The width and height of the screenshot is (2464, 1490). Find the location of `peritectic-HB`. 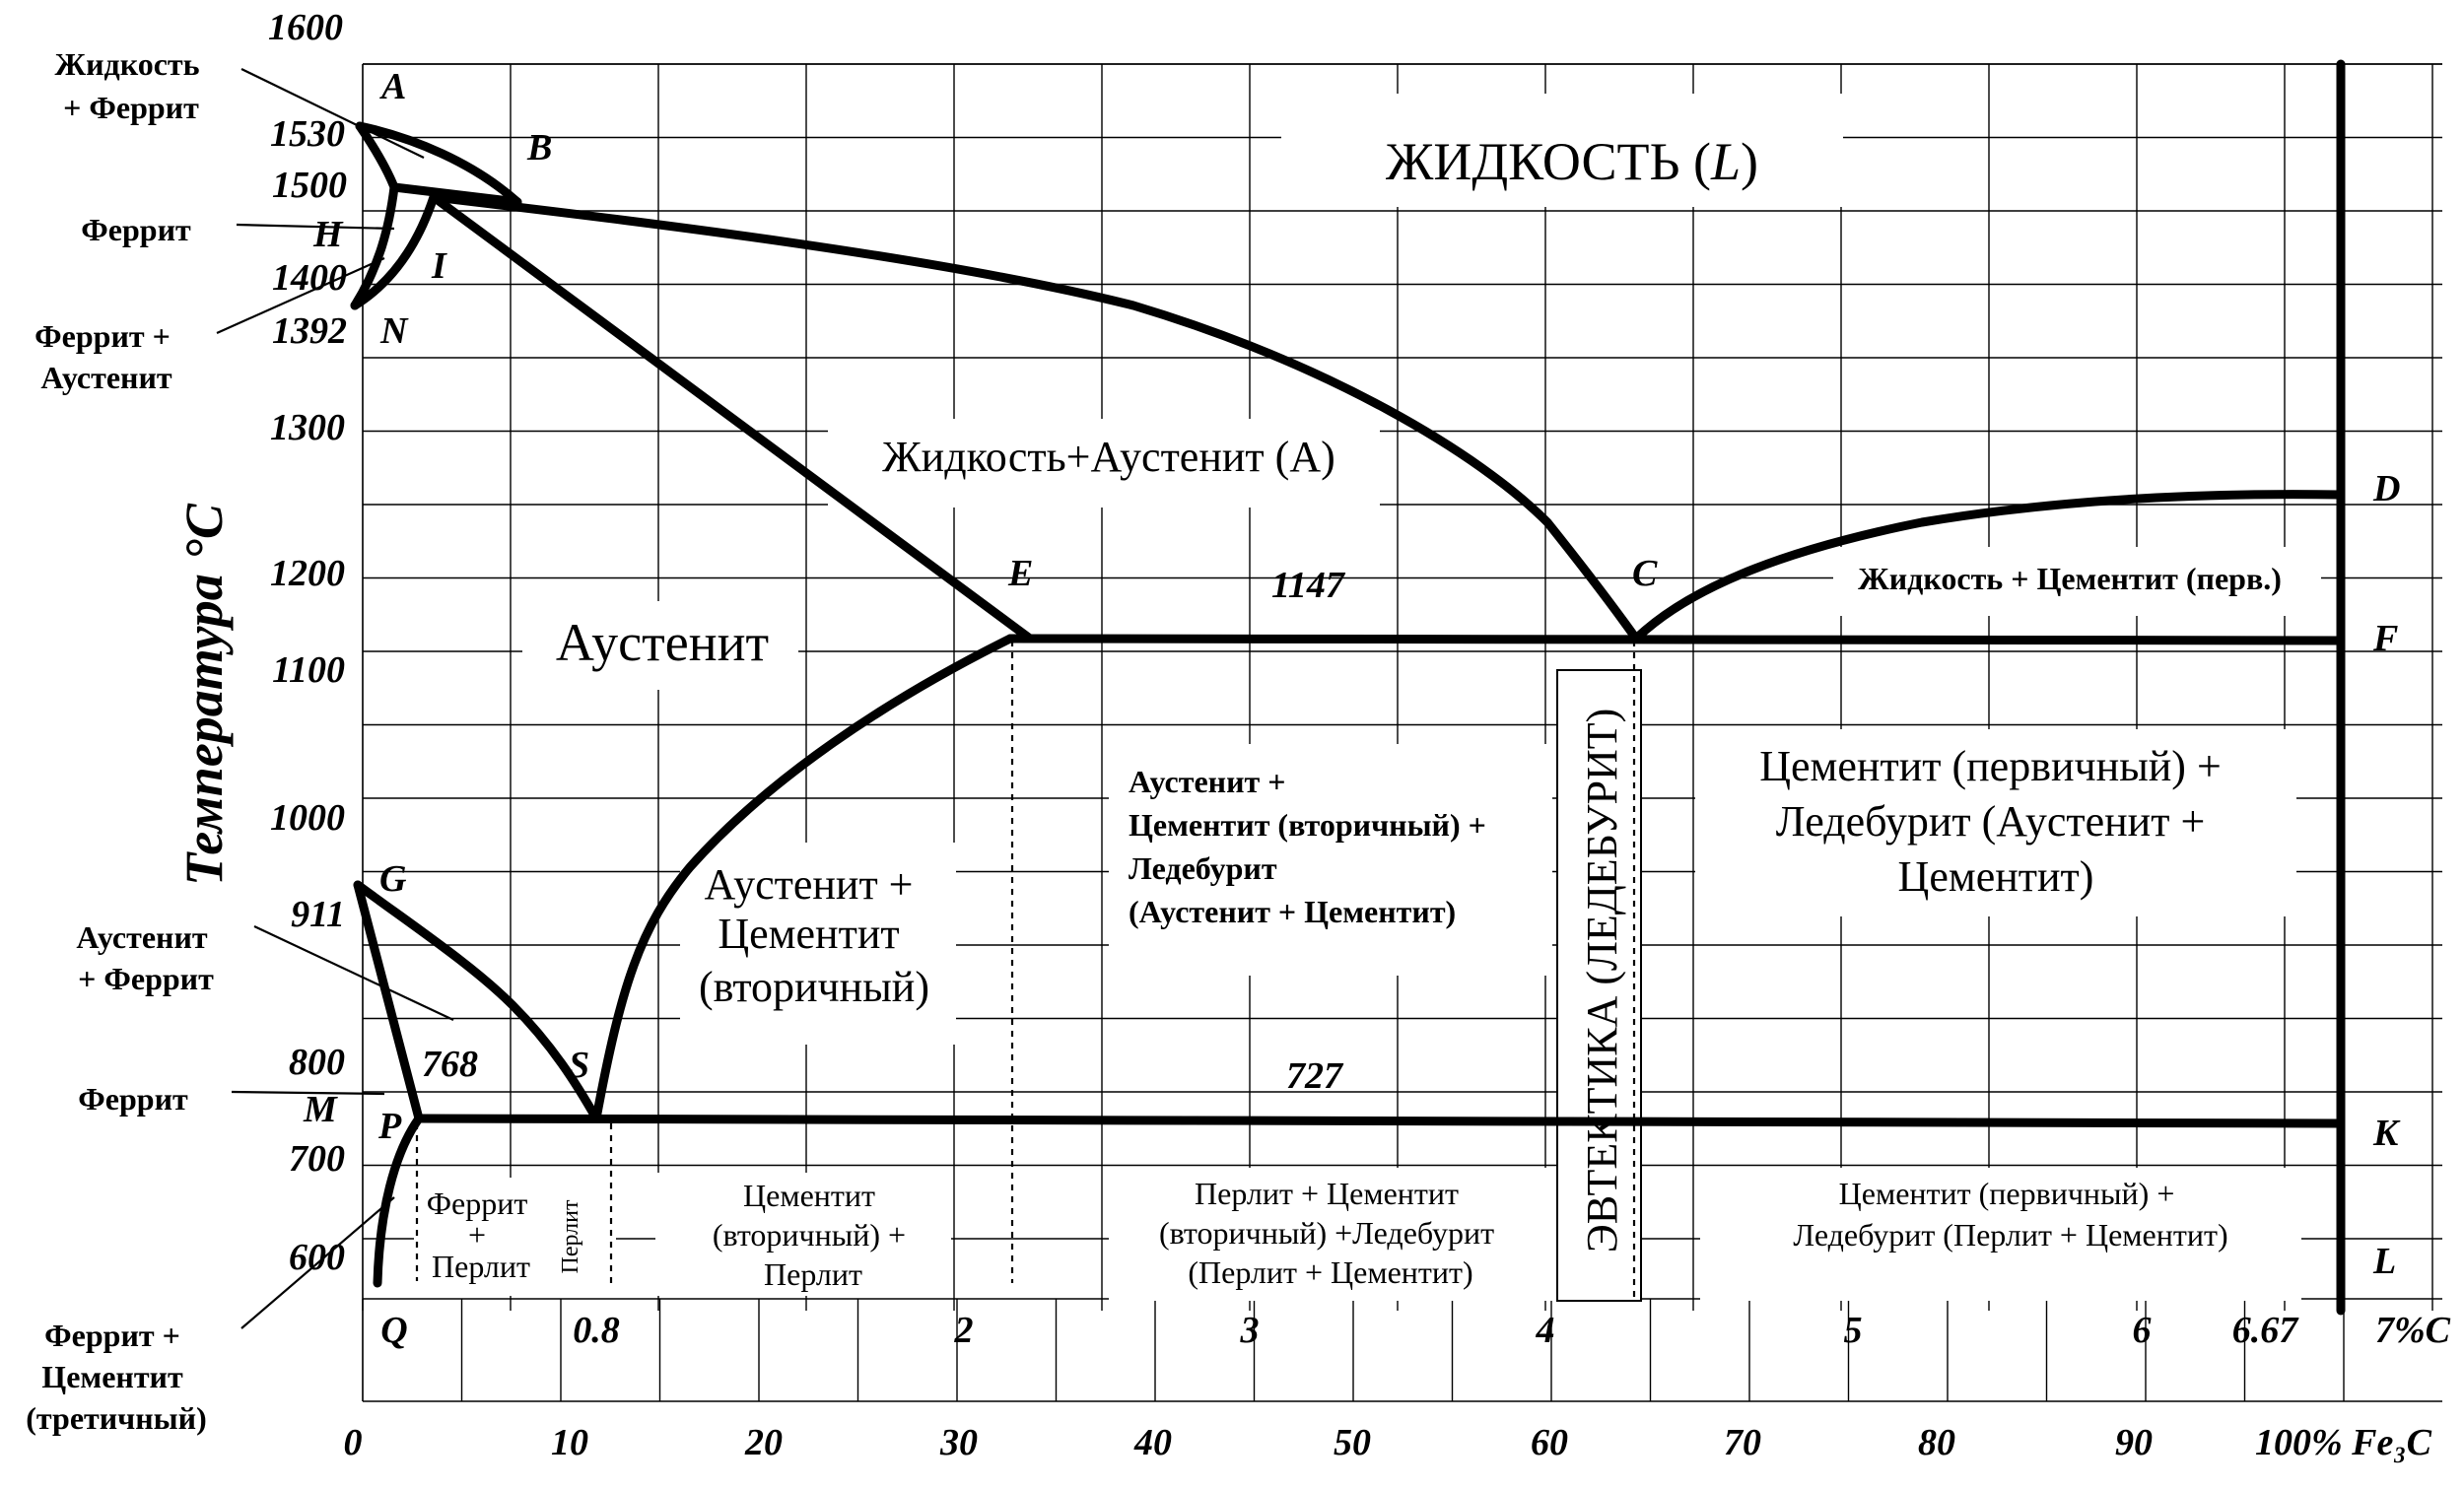

peritectic-HB is located at coordinates (455, 194).